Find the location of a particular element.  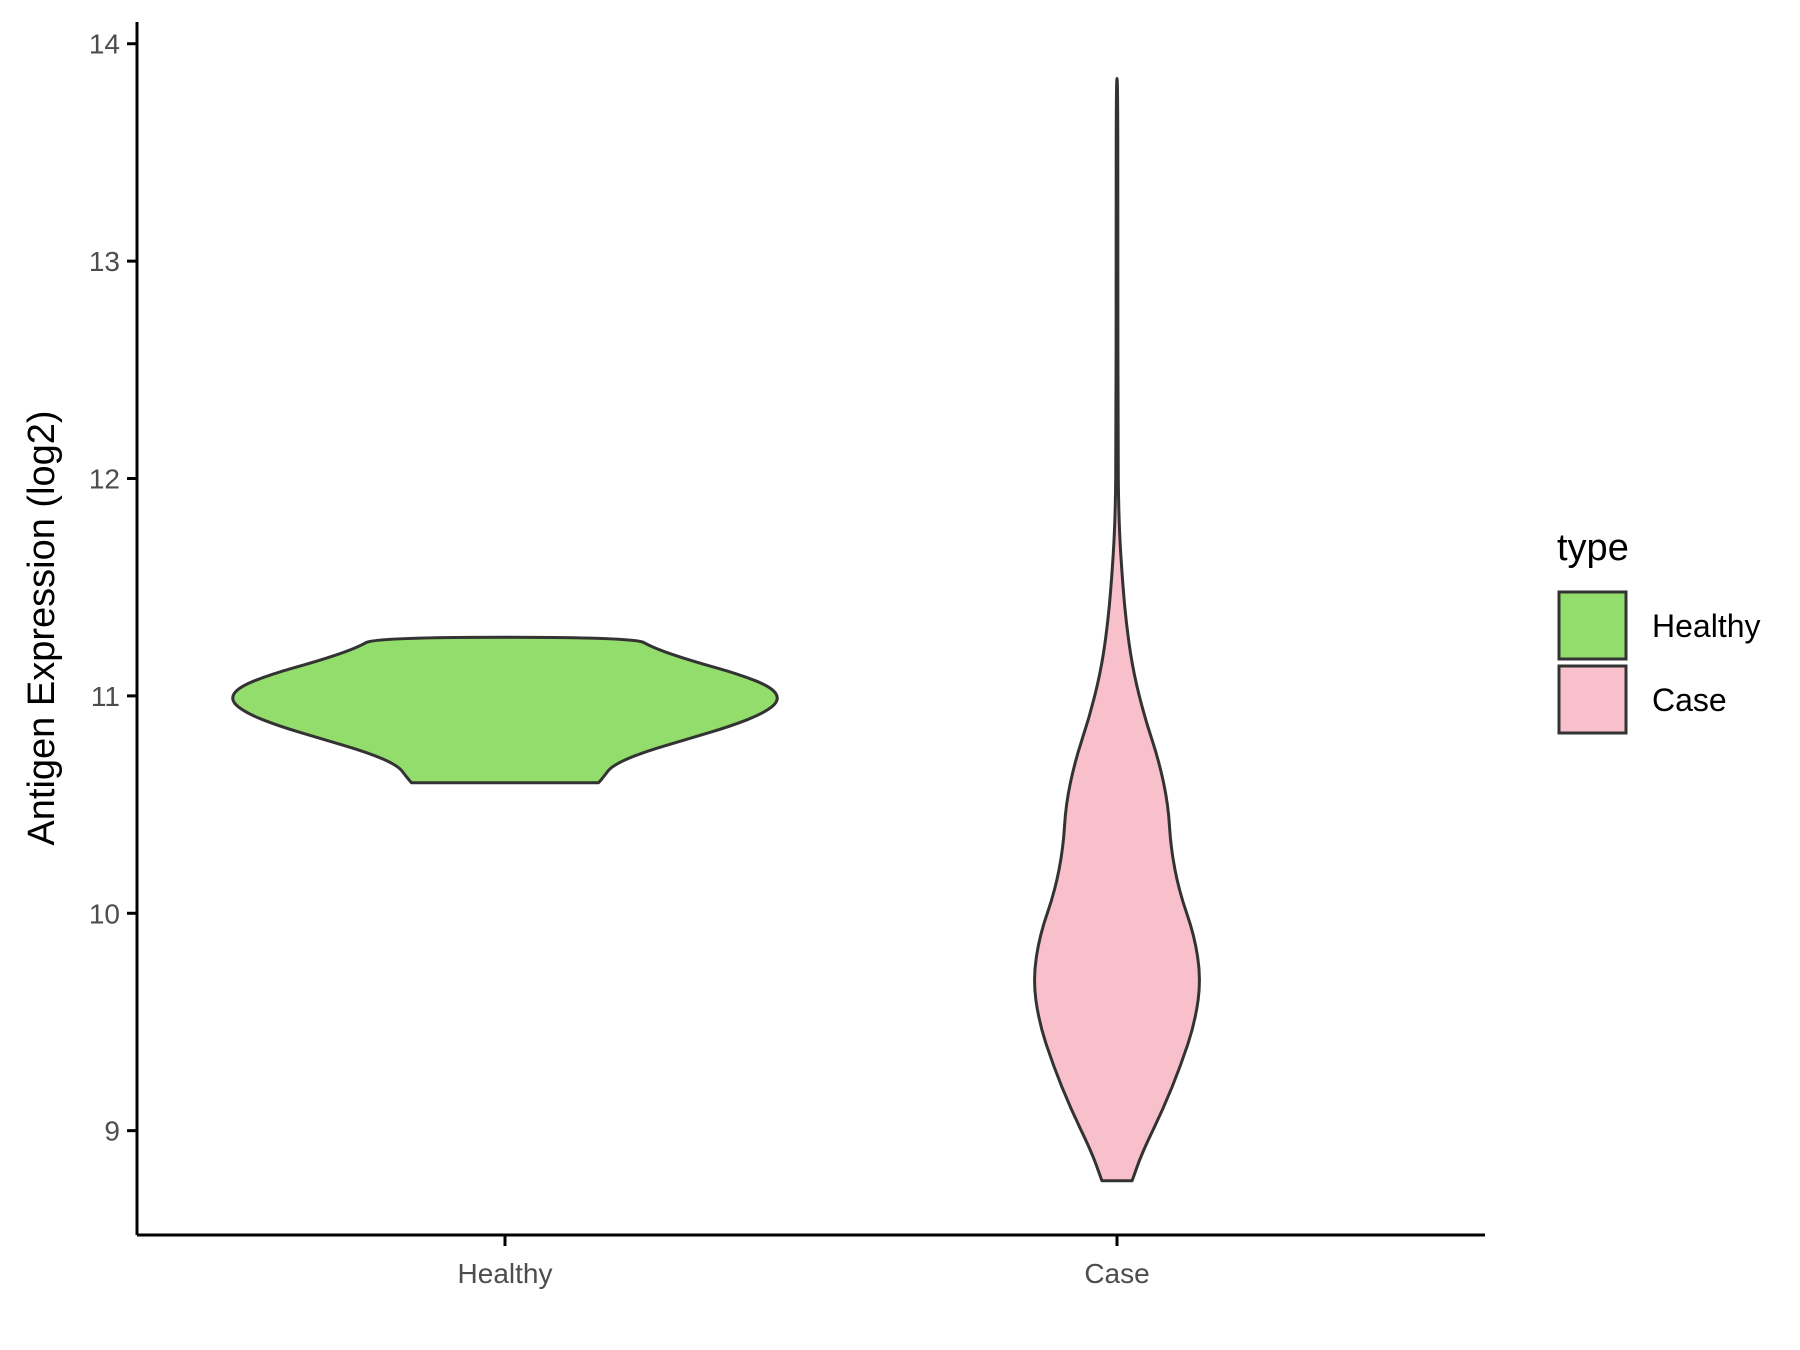

legend: type Healthy Case is located at coordinates (1659, 631).